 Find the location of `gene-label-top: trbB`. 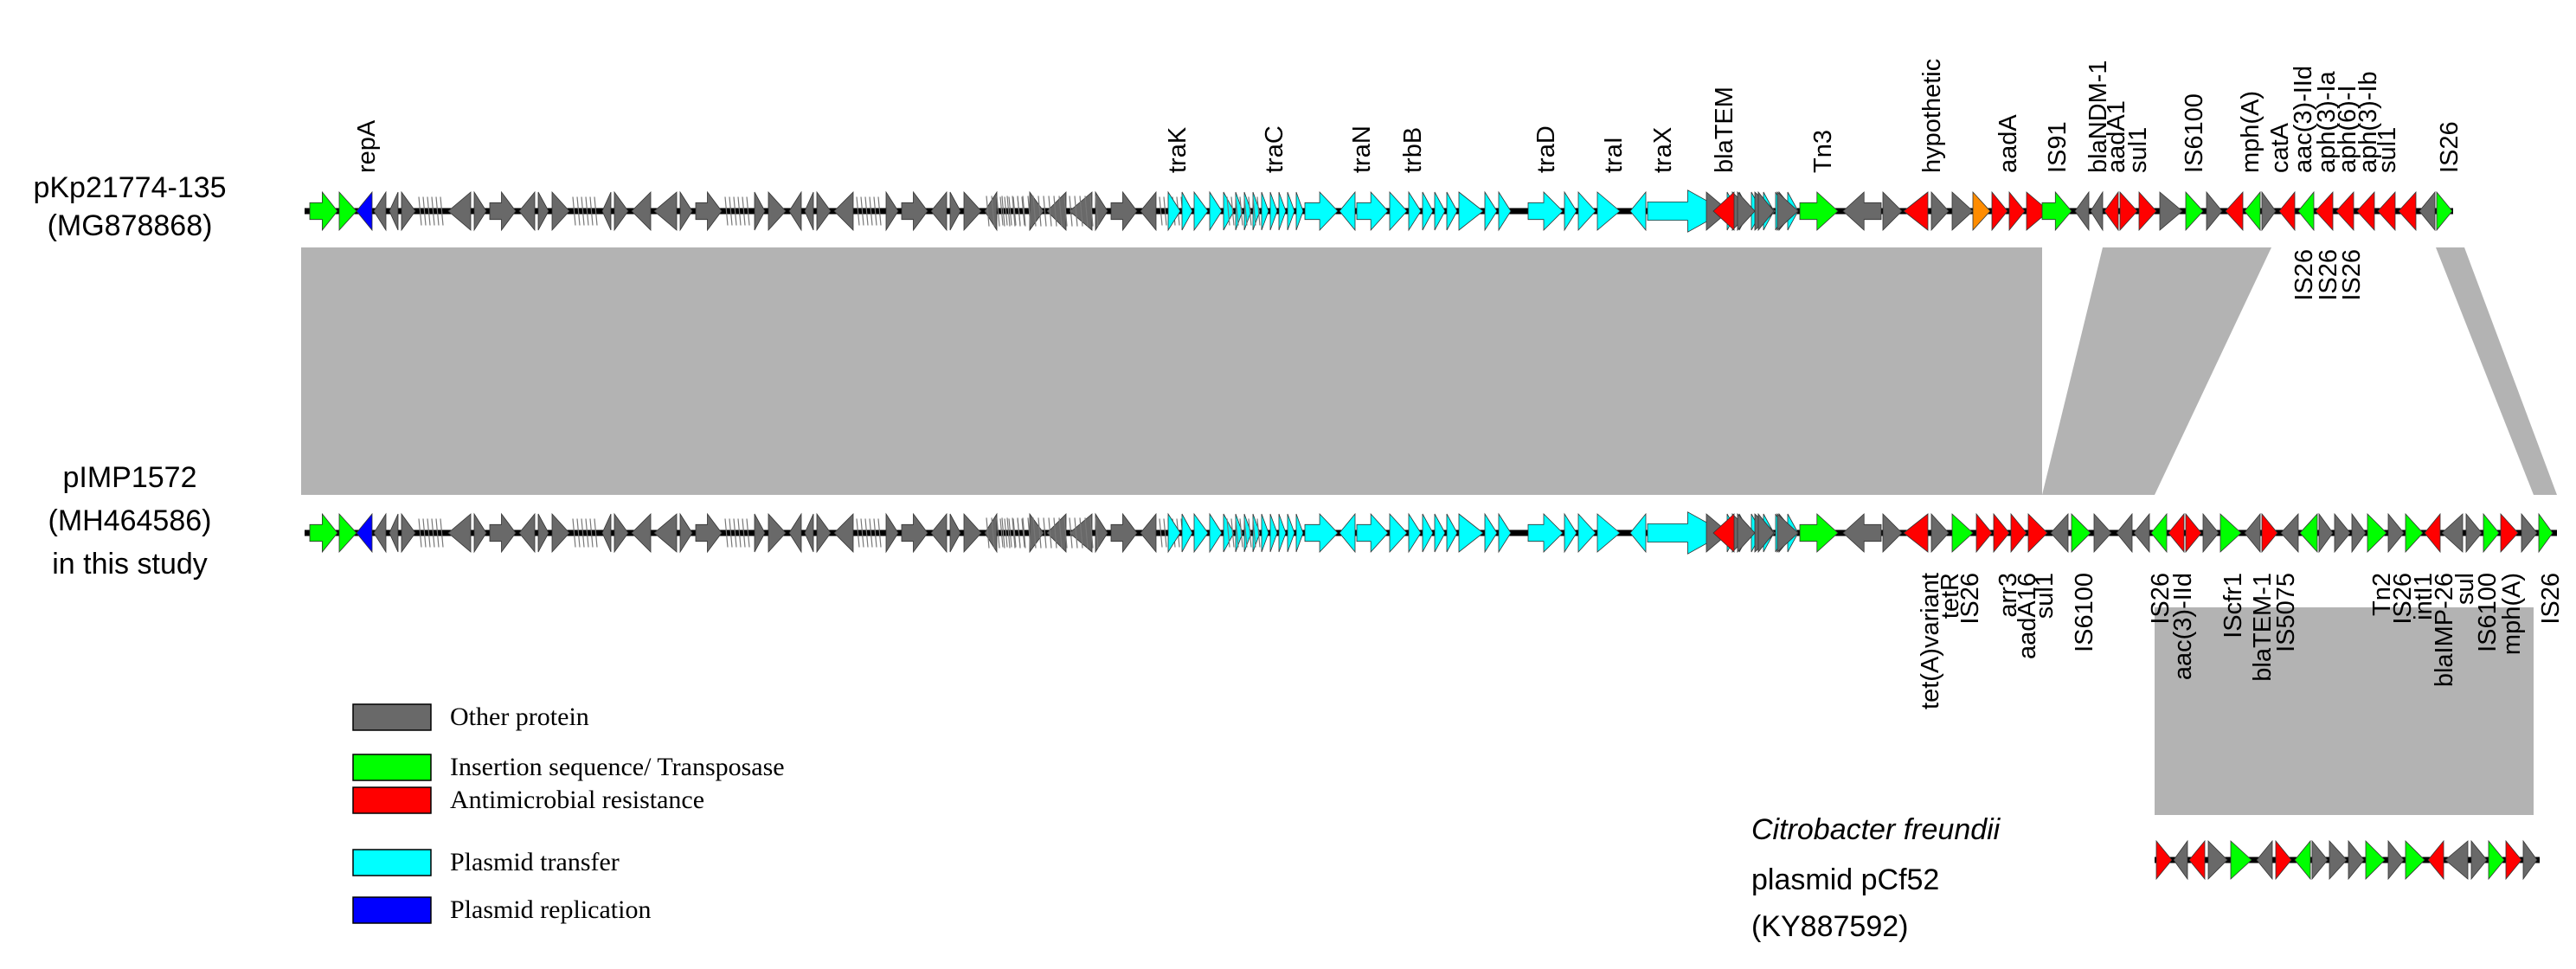

gene-label-top: trbB is located at coordinates (1413, 150).